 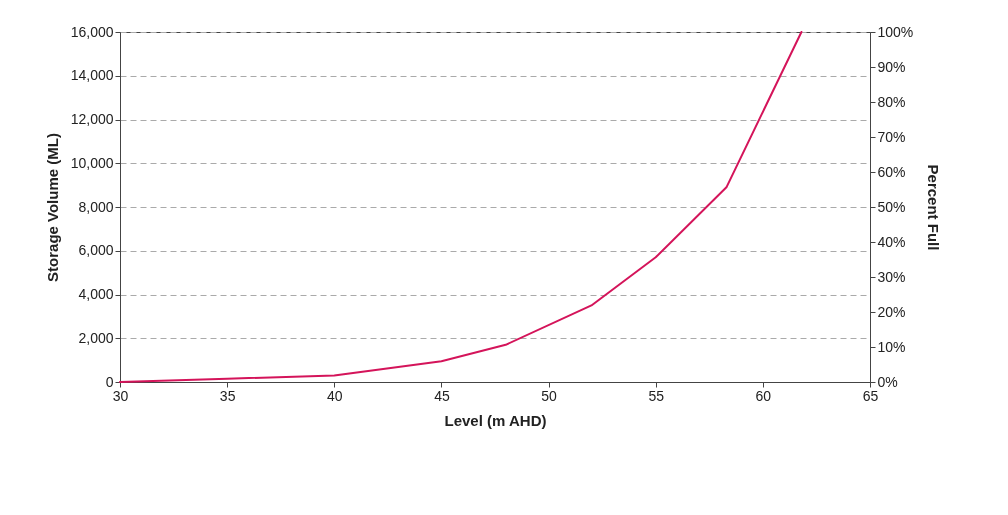 I want to click on y-tick-label: 6,000, so click(x=96, y=250).